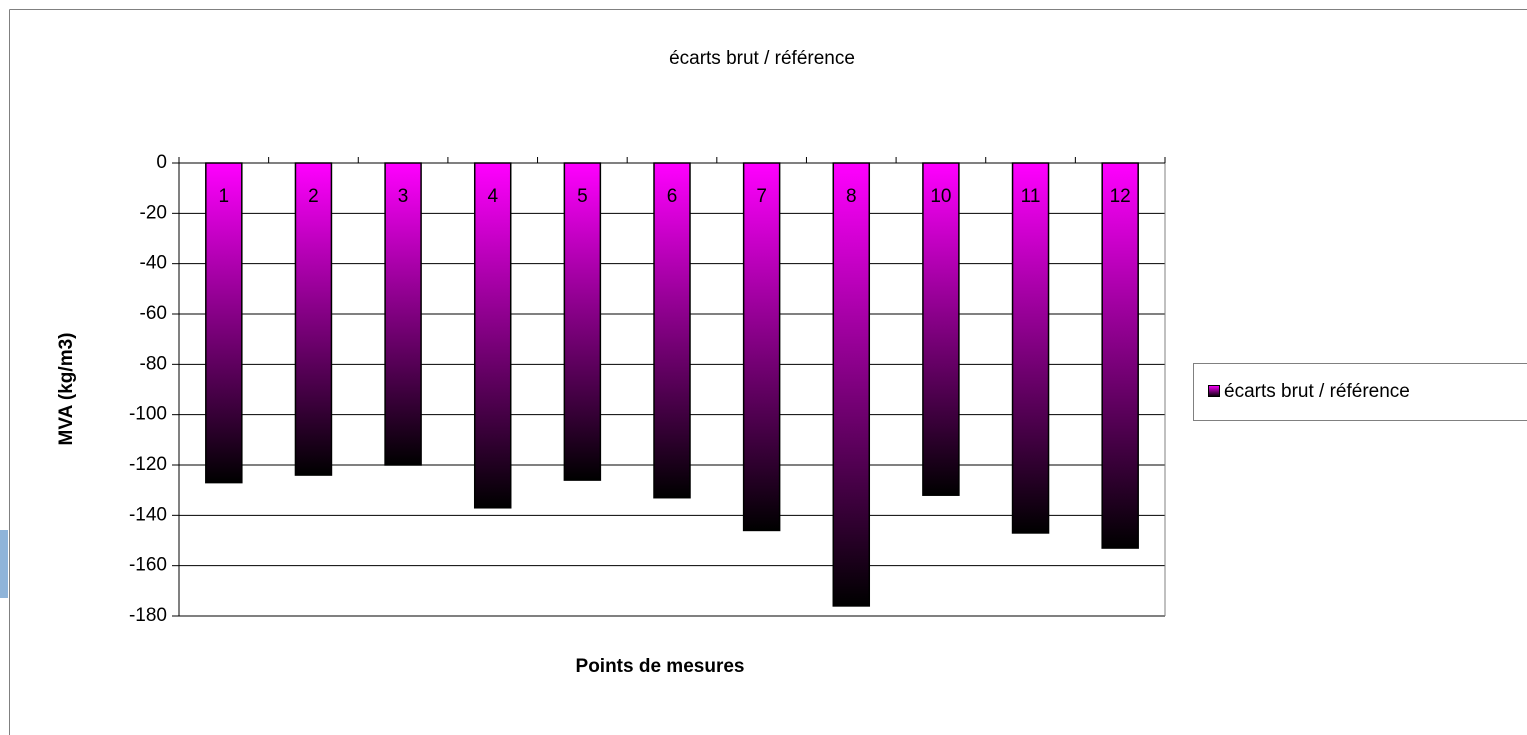 This screenshot has width=1527, height=735. Describe the element at coordinates (148, 615) in the screenshot. I see `y-tick-label: -180` at that location.